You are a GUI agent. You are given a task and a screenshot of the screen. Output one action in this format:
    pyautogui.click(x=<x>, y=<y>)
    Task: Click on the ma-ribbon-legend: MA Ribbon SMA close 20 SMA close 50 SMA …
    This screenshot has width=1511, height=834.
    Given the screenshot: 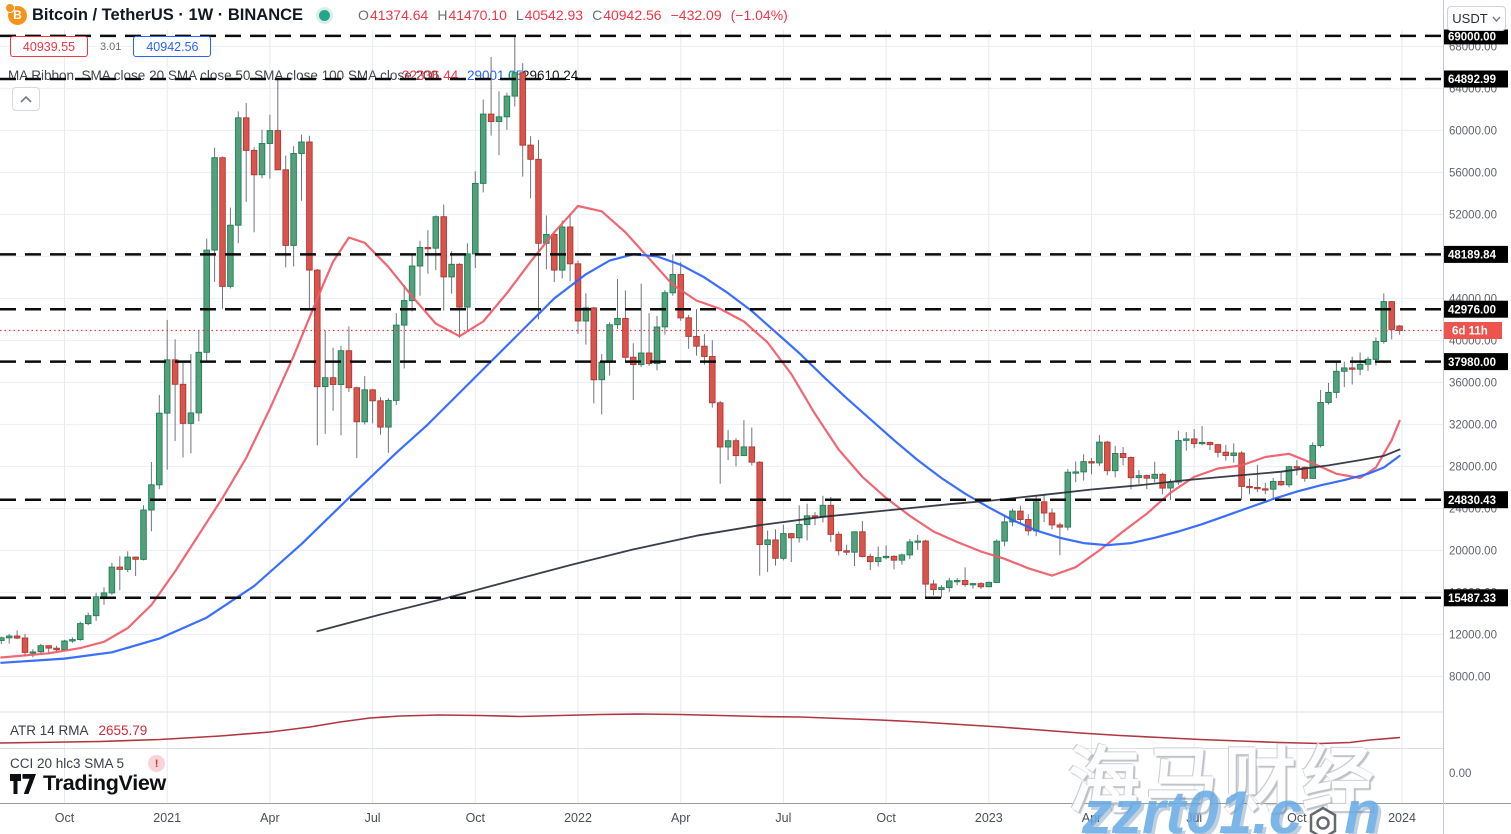 What is the action you would take?
    pyautogui.click(x=223, y=75)
    